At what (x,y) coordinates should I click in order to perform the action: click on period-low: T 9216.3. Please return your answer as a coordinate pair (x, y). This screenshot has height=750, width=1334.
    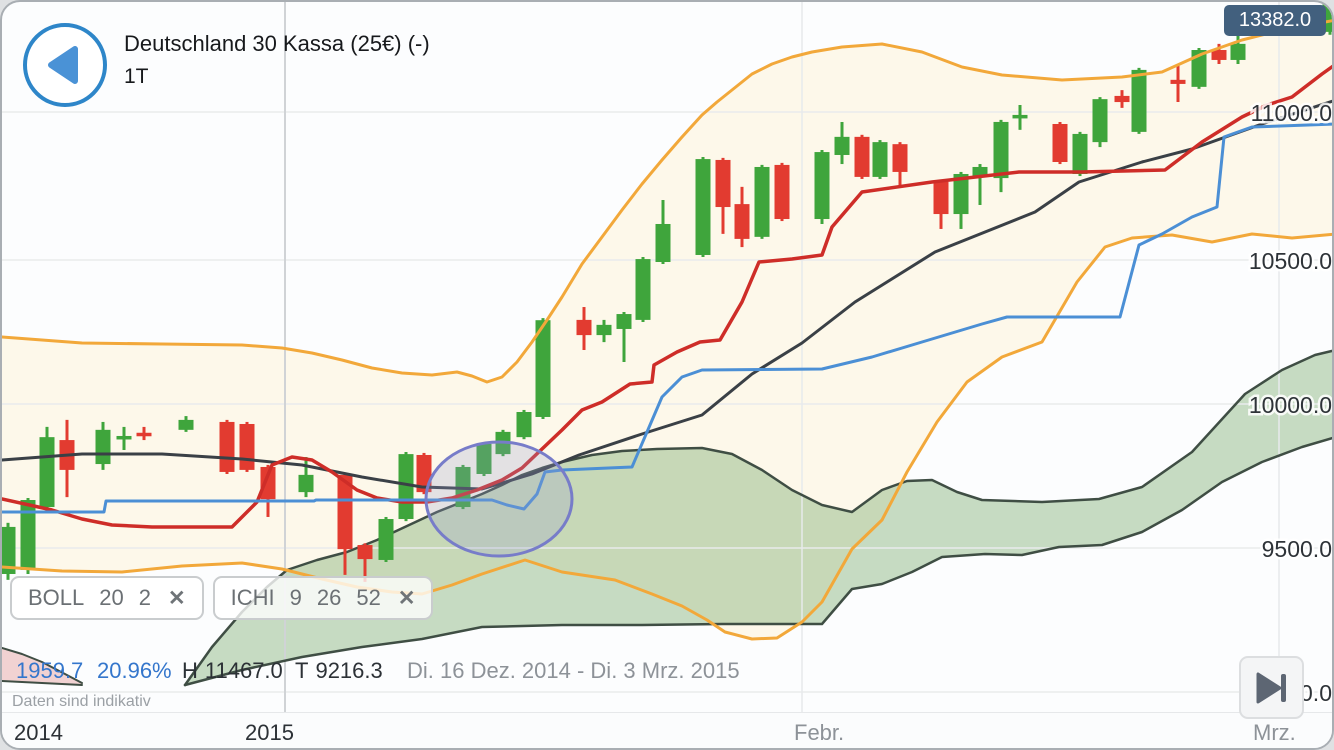
    Looking at the image, I should click on (339, 671).